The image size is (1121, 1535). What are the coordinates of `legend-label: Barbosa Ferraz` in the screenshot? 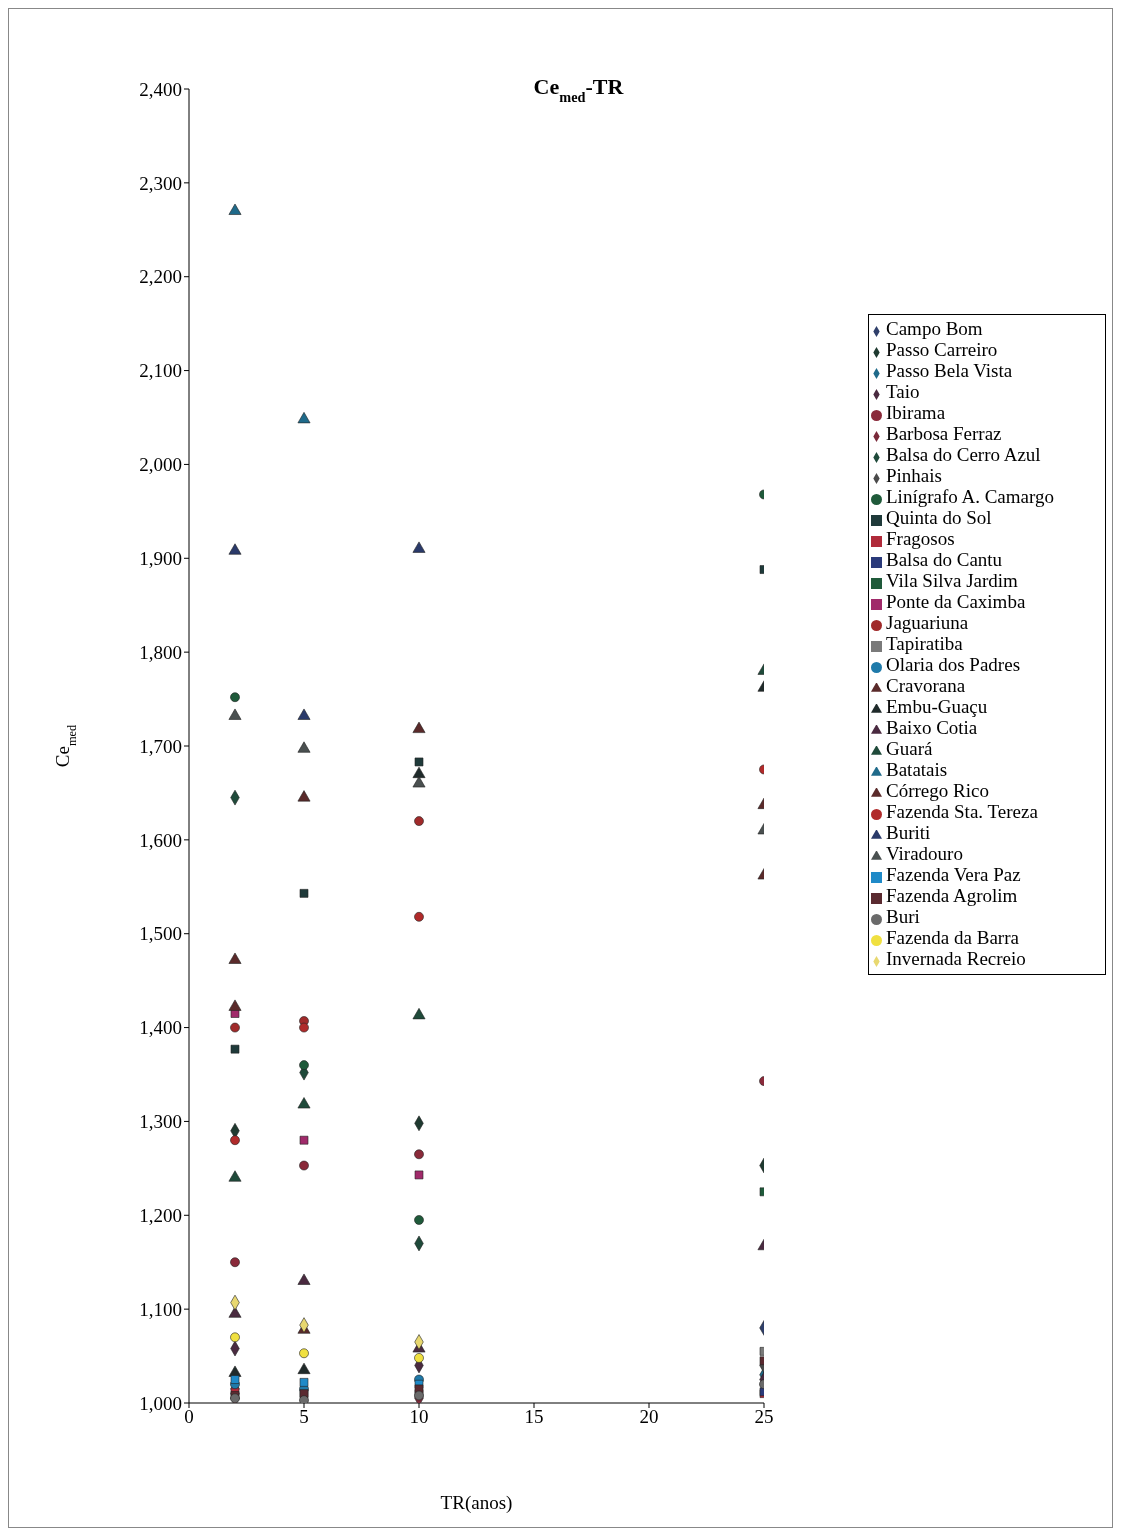 It's located at (944, 433).